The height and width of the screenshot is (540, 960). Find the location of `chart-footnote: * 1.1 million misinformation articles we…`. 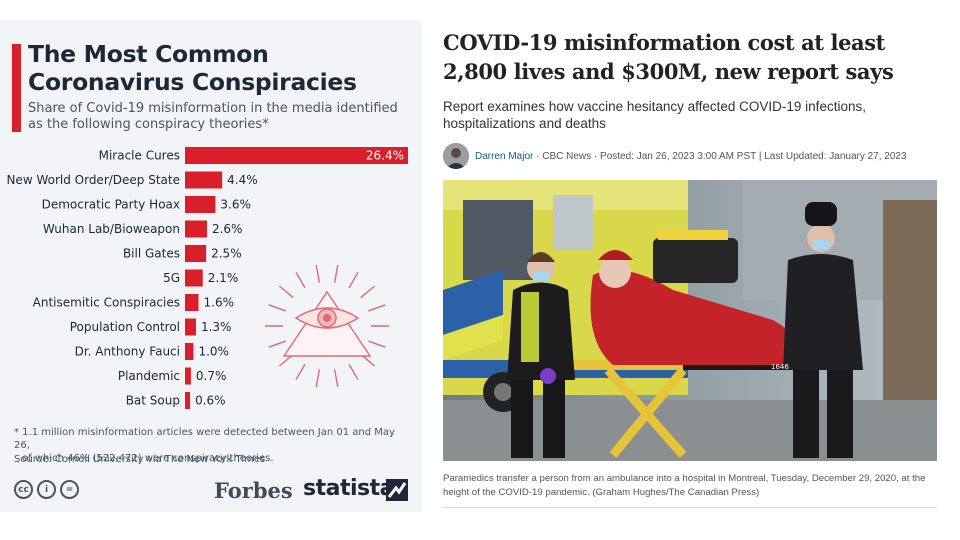

chart-footnote: * 1.1 million misinformation articles we… is located at coordinates (214, 445).